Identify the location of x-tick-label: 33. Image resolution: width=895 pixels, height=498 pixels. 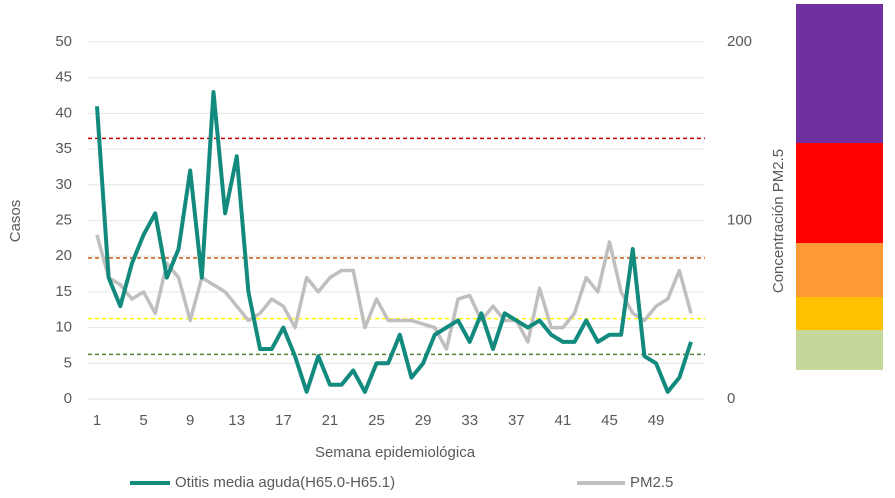
(469, 420).